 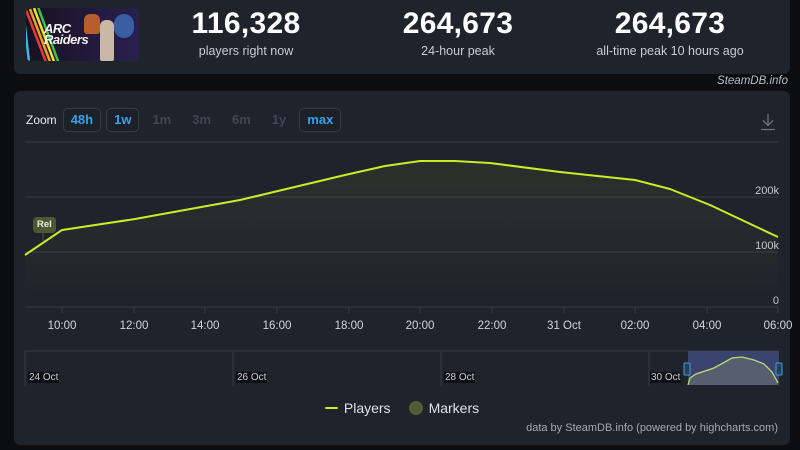 I want to click on x-tick: 10:00, so click(x=62, y=326).